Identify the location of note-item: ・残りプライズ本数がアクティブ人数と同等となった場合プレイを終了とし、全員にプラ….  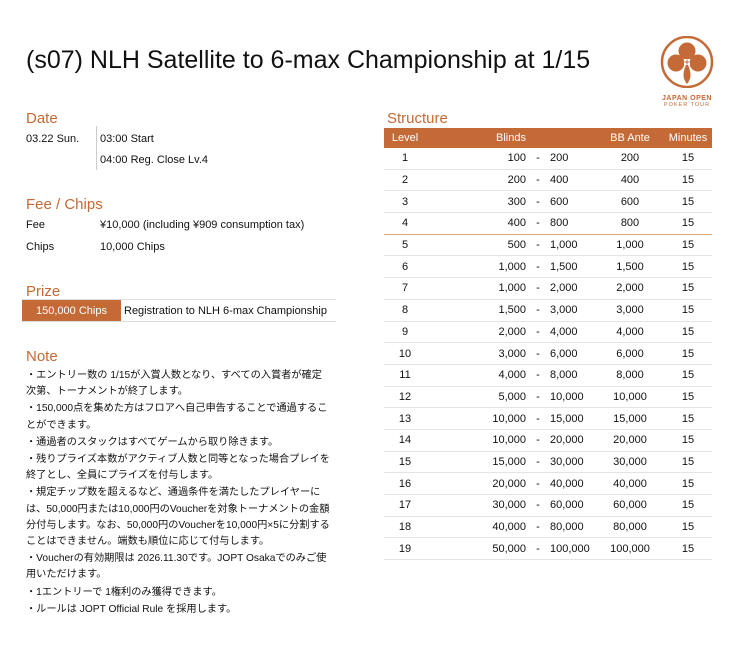
(178, 468).